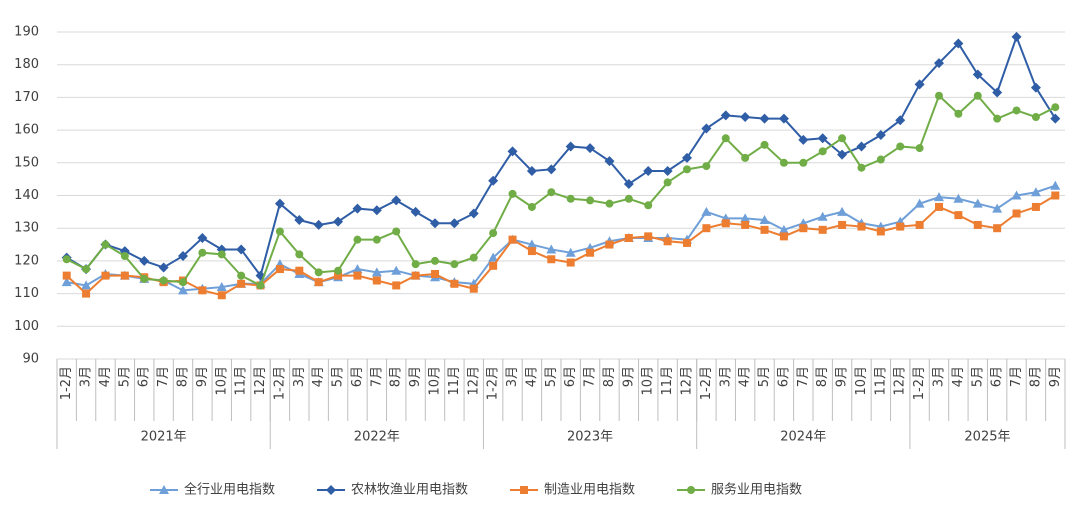 This screenshot has height=532, width=1080. Describe the element at coordinates (919, 383) in the screenshot. I see `x-tick-label: 1-2月` at that location.